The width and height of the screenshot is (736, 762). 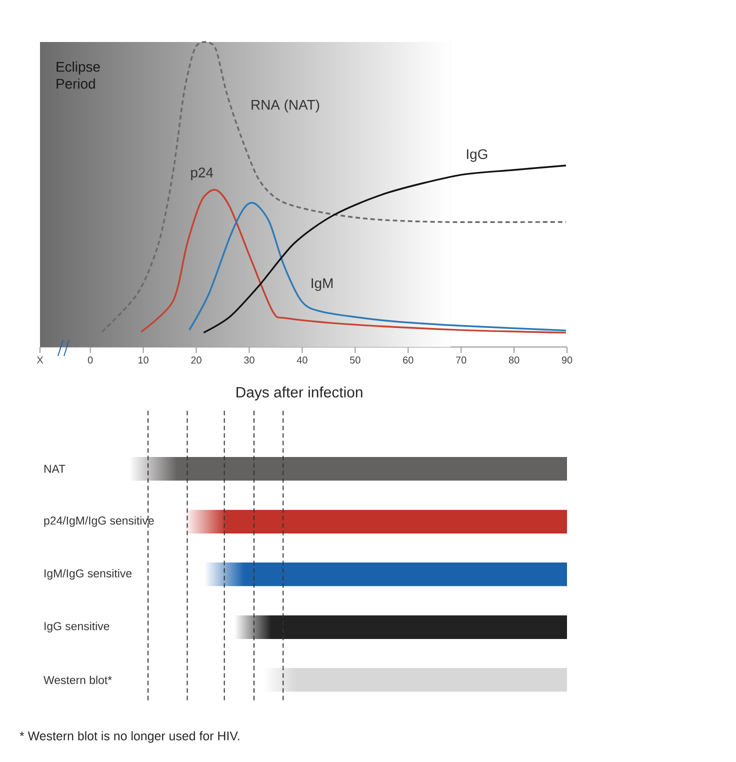 What do you see at coordinates (355, 360) in the screenshot?
I see `x-tick-label: 50` at bounding box center [355, 360].